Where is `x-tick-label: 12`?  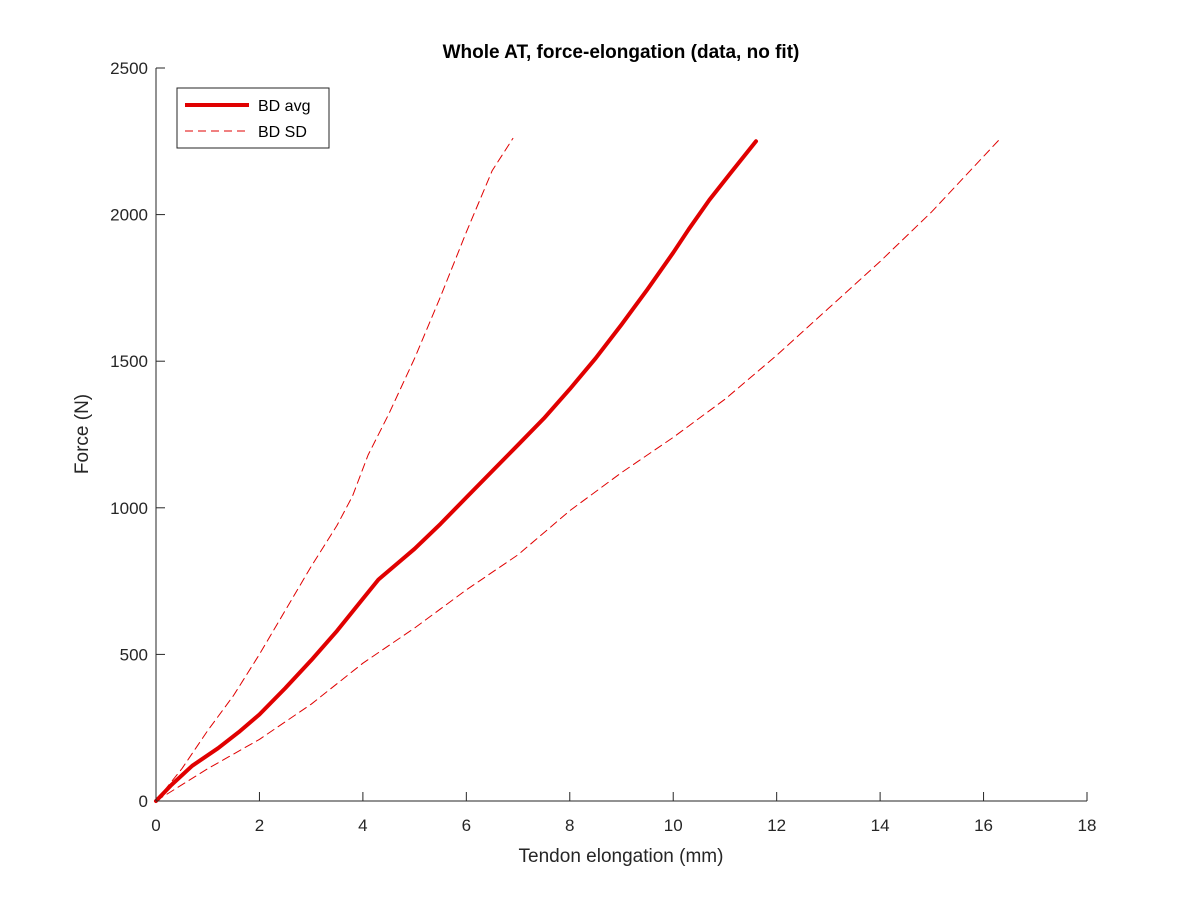 x-tick-label: 12 is located at coordinates (776, 825).